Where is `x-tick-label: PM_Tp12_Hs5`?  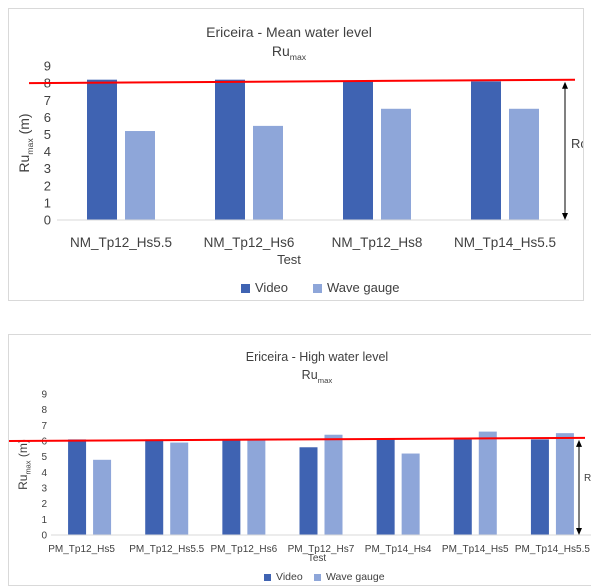 x-tick-label: PM_Tp12_Hs5 is located at coordinates (81, 549).